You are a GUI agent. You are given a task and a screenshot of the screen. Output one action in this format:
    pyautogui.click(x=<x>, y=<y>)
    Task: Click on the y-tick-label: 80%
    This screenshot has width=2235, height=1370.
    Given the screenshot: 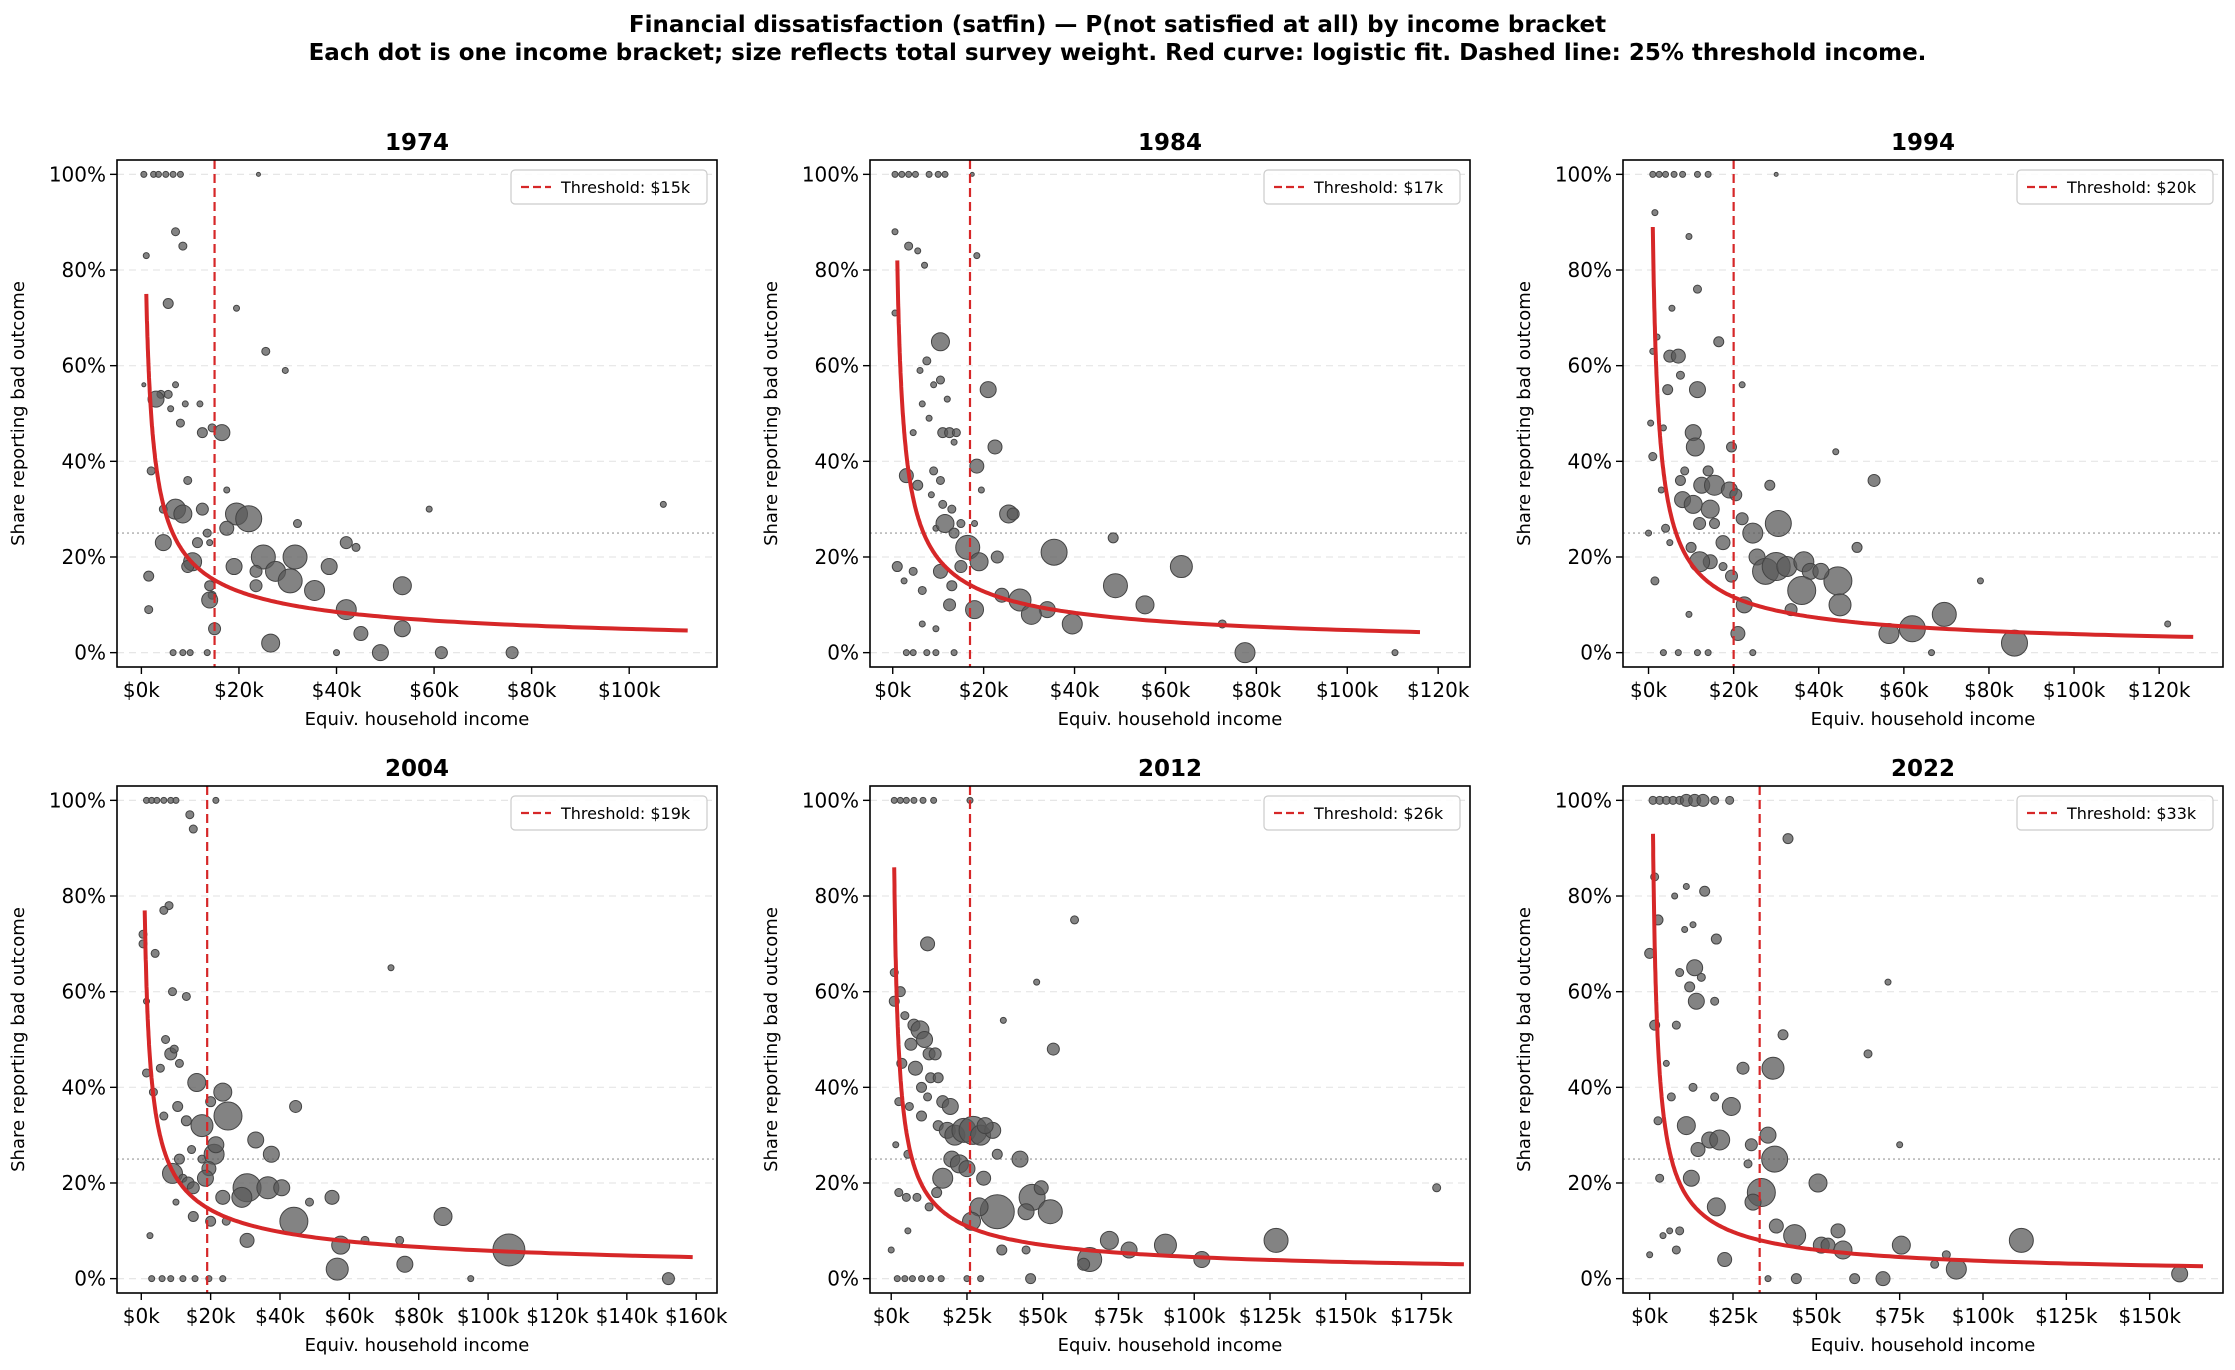 What is the action you would take?
    pyautogui.click(x=84, y=270)
    